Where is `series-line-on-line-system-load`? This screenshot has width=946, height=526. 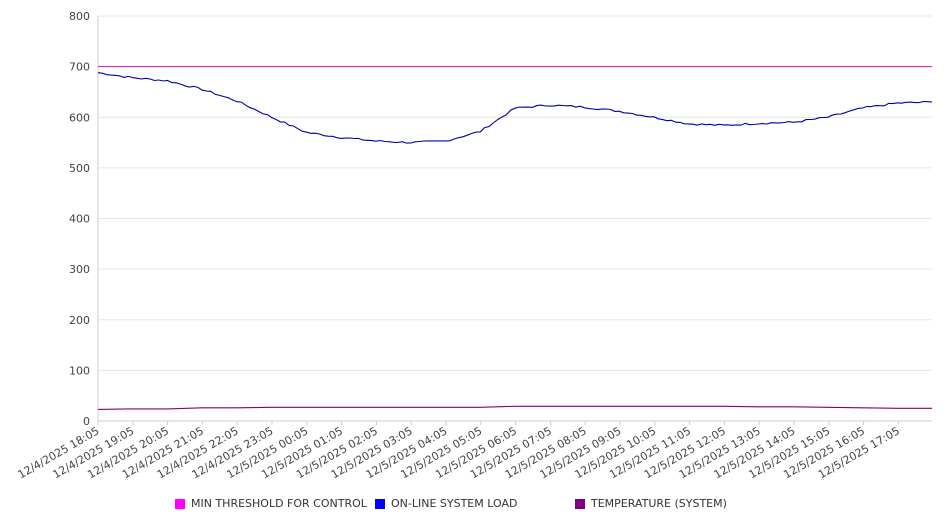
series-line-on-line-system-load is located at coordinates (515, 108).